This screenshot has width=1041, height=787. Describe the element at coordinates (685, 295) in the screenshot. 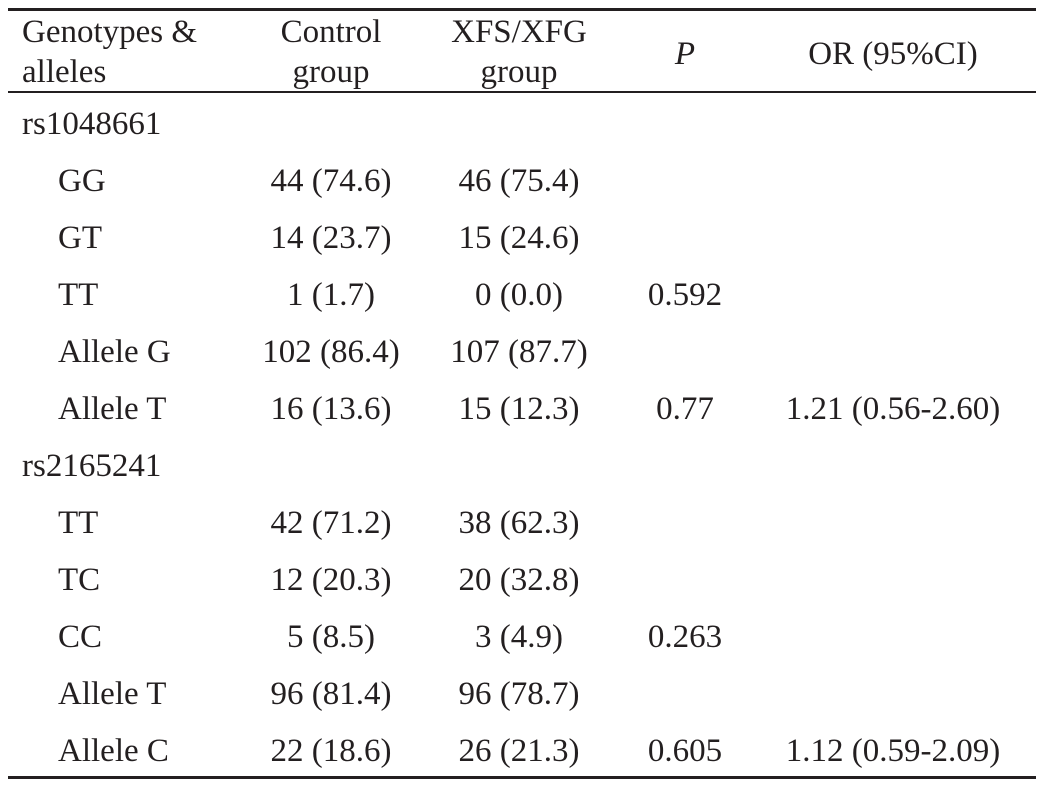

I see `cell-p: 0.592` at that location.